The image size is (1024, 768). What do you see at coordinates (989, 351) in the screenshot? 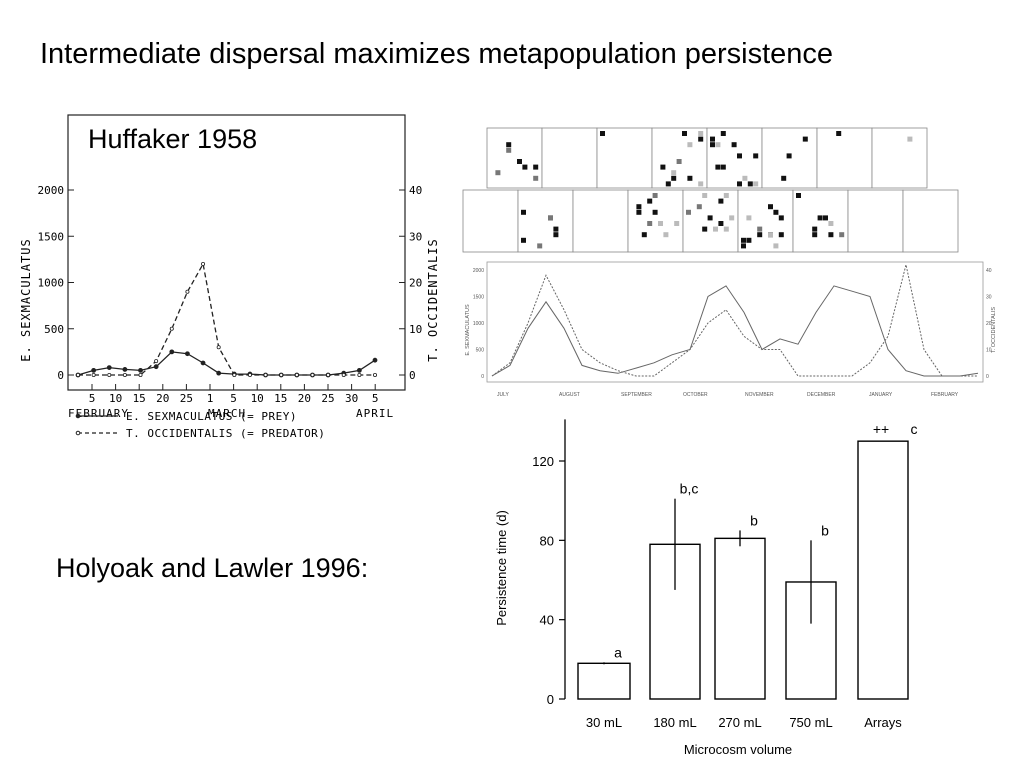
I see `osc-y-right-tick-label: 10` at bounding box center [989, 351].